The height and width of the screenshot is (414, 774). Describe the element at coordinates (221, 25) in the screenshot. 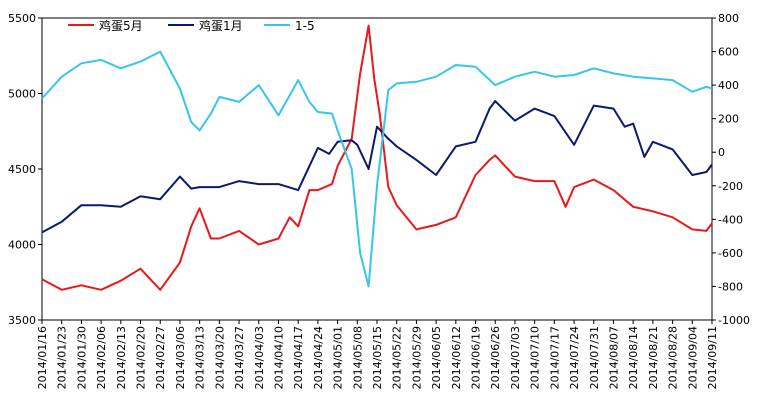

I see `legend-label: 鸡蛋1月` at that location.